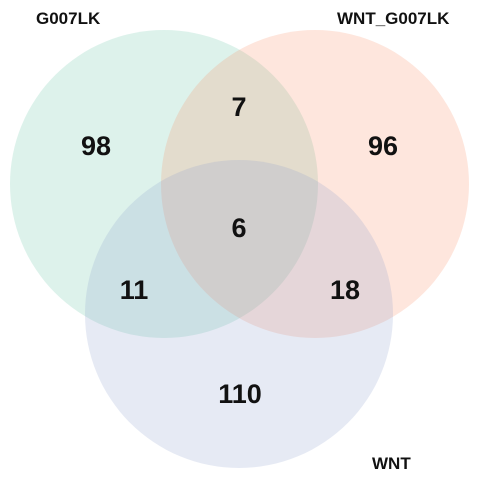 Image resolution: width=480 pixels, height=480 pixels. Describe the element at coordinates (345, 290) in the screenshot. I see `count-wnt-g007lk-and-wnt: 18` at that location.